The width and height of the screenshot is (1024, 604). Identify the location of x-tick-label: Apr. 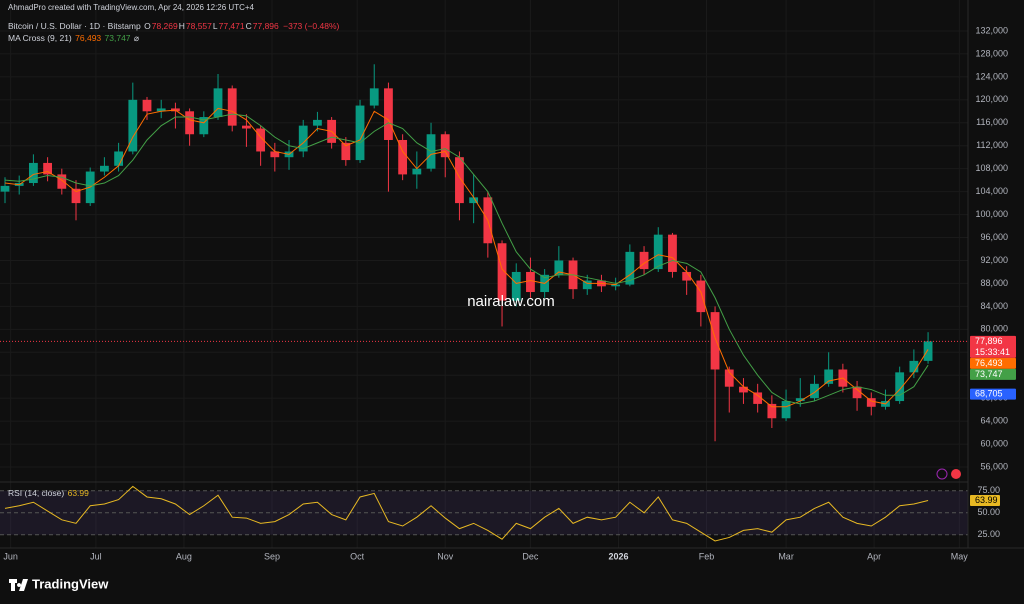
(874, 556).